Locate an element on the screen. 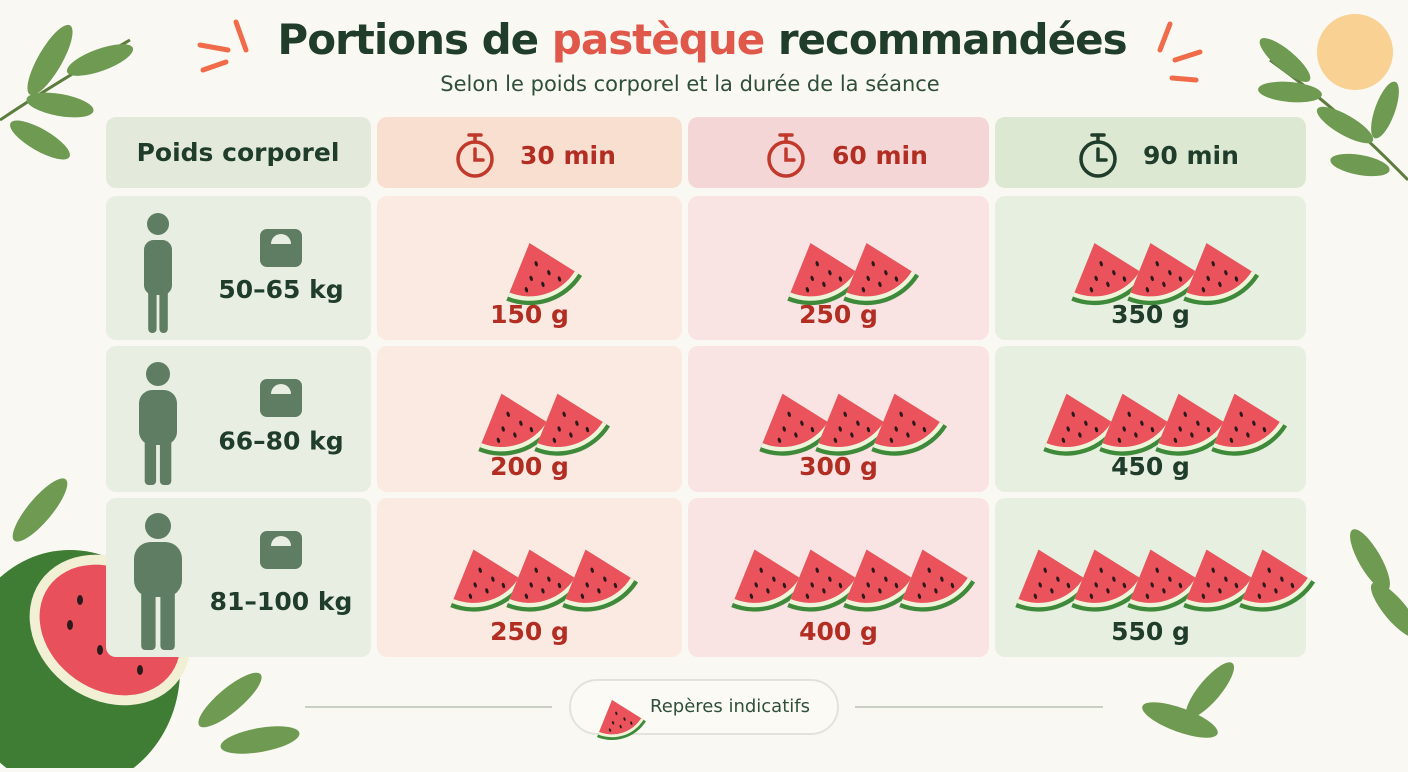 The width and height of the screenshot is (1408, 772). sun is located at coordinates (1355, 52).